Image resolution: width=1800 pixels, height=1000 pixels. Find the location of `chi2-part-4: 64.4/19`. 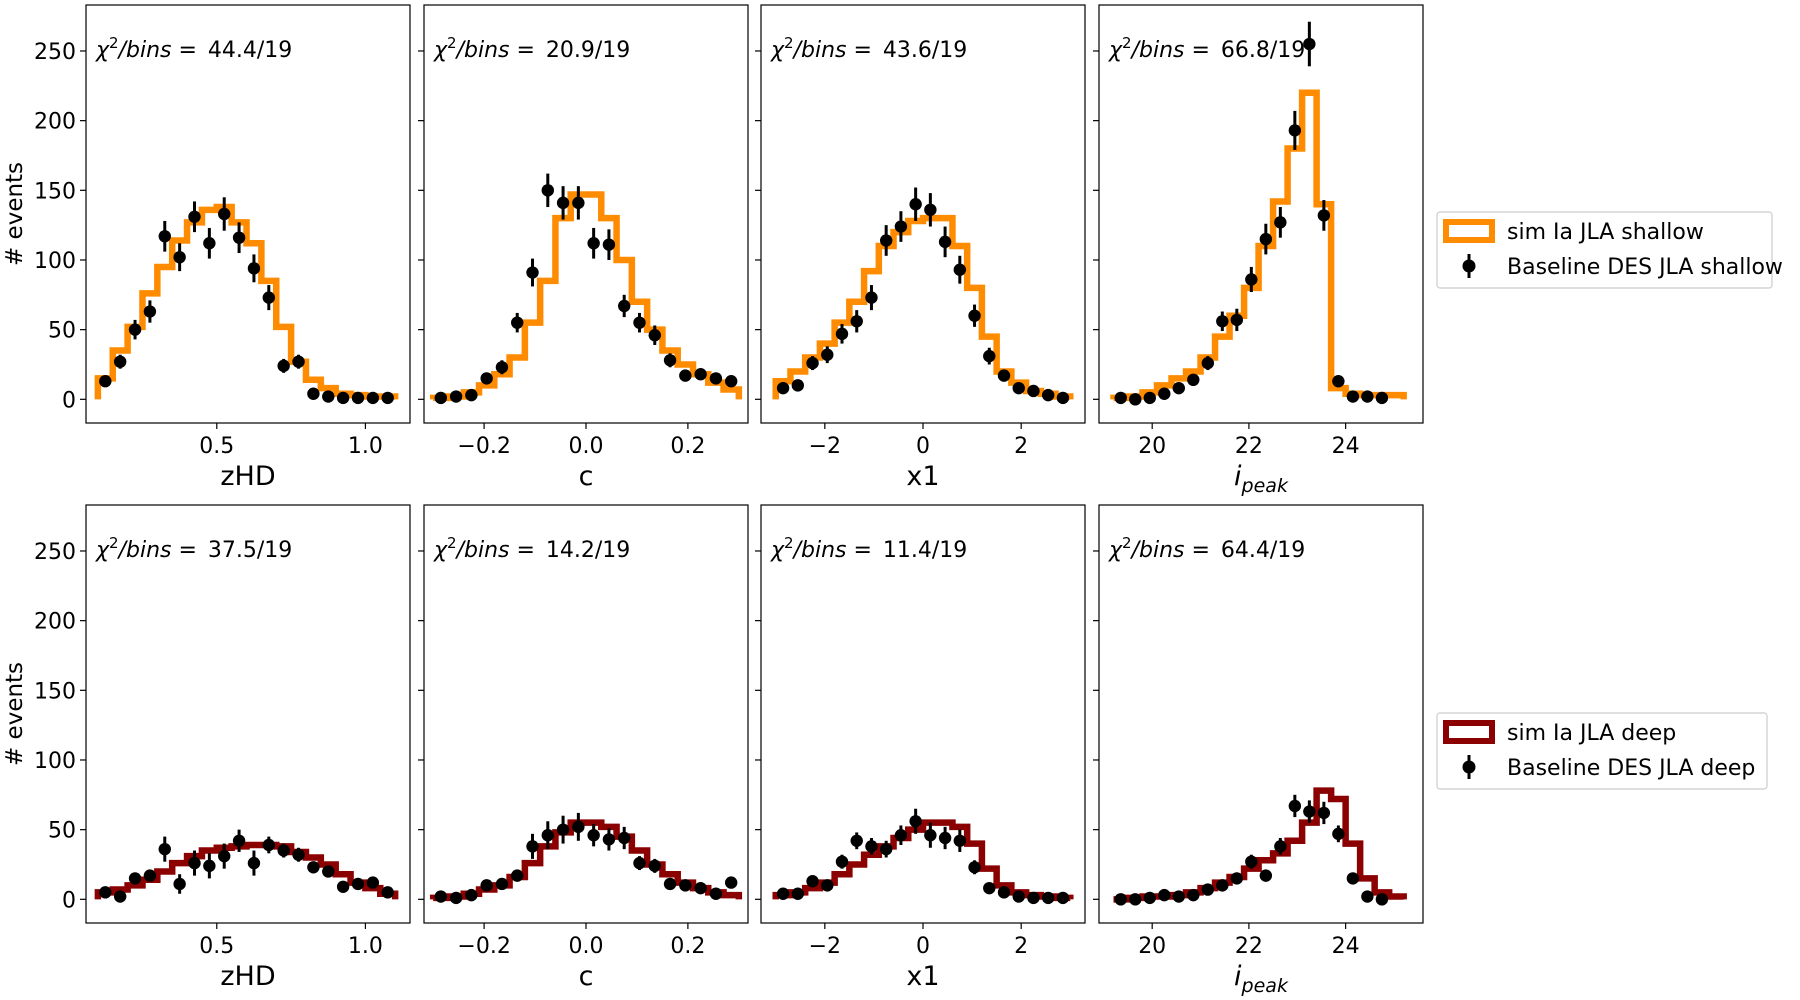

chi2-part-4: 64.4/19 is located at coordinates (1263, 550).